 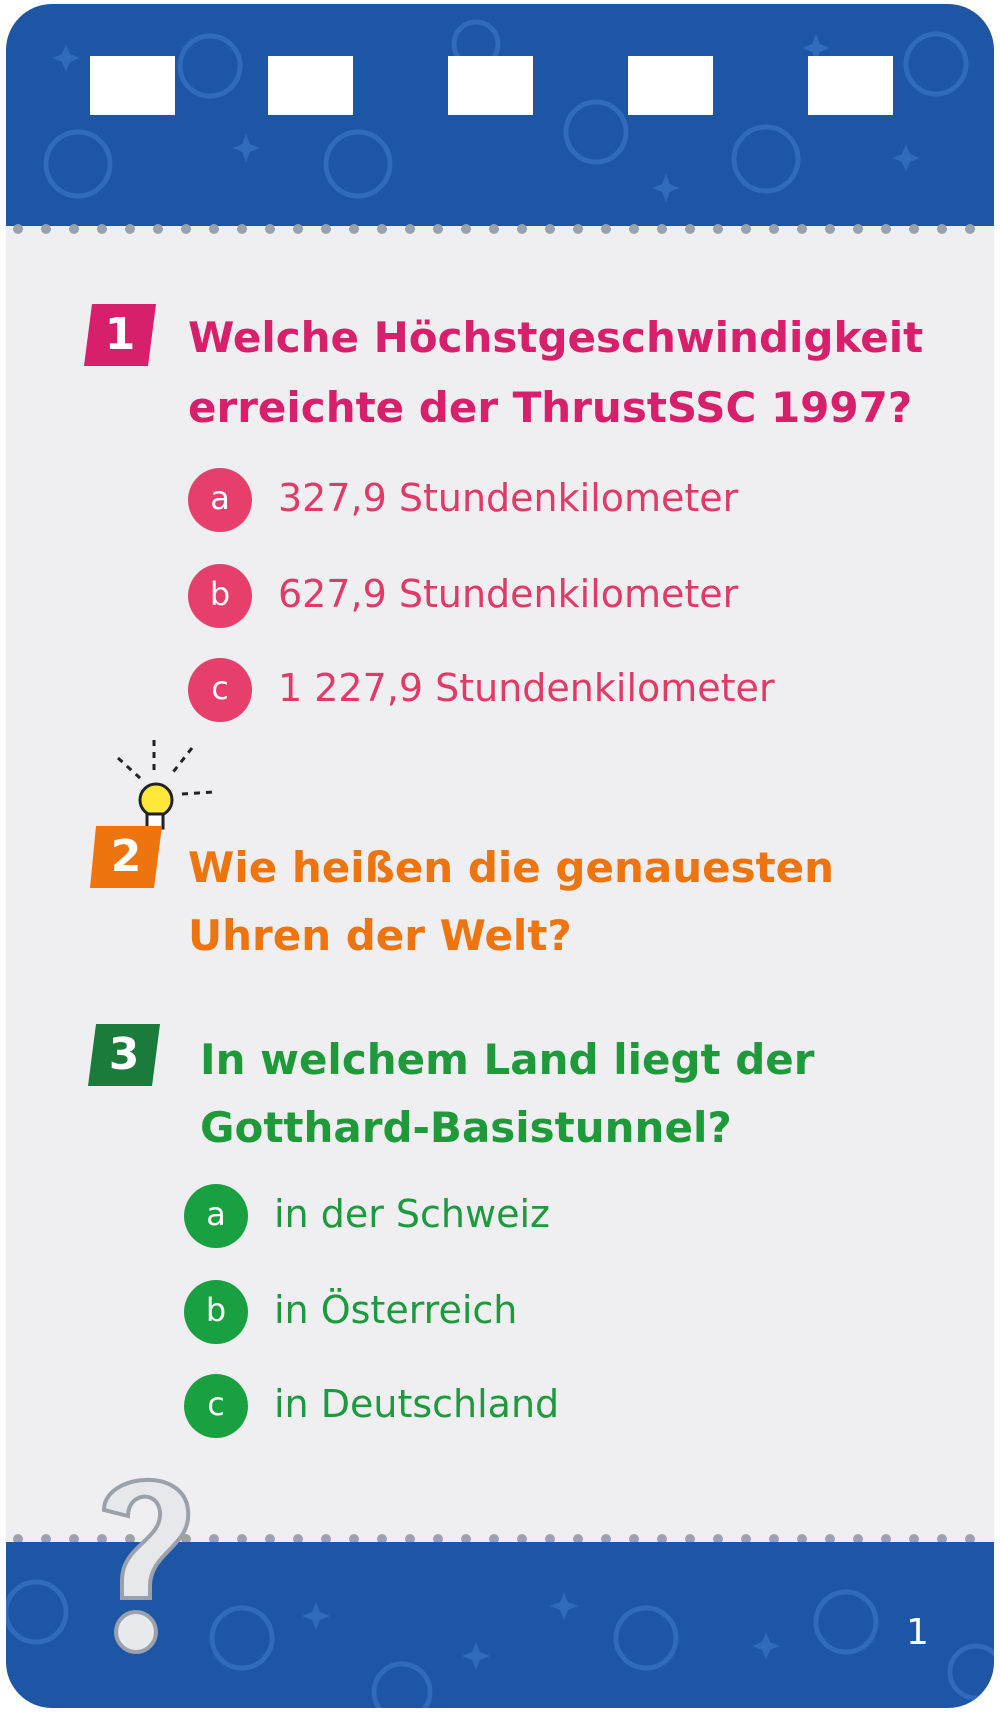 I want to click on page-number: 1, so click(x=917, y=1632).